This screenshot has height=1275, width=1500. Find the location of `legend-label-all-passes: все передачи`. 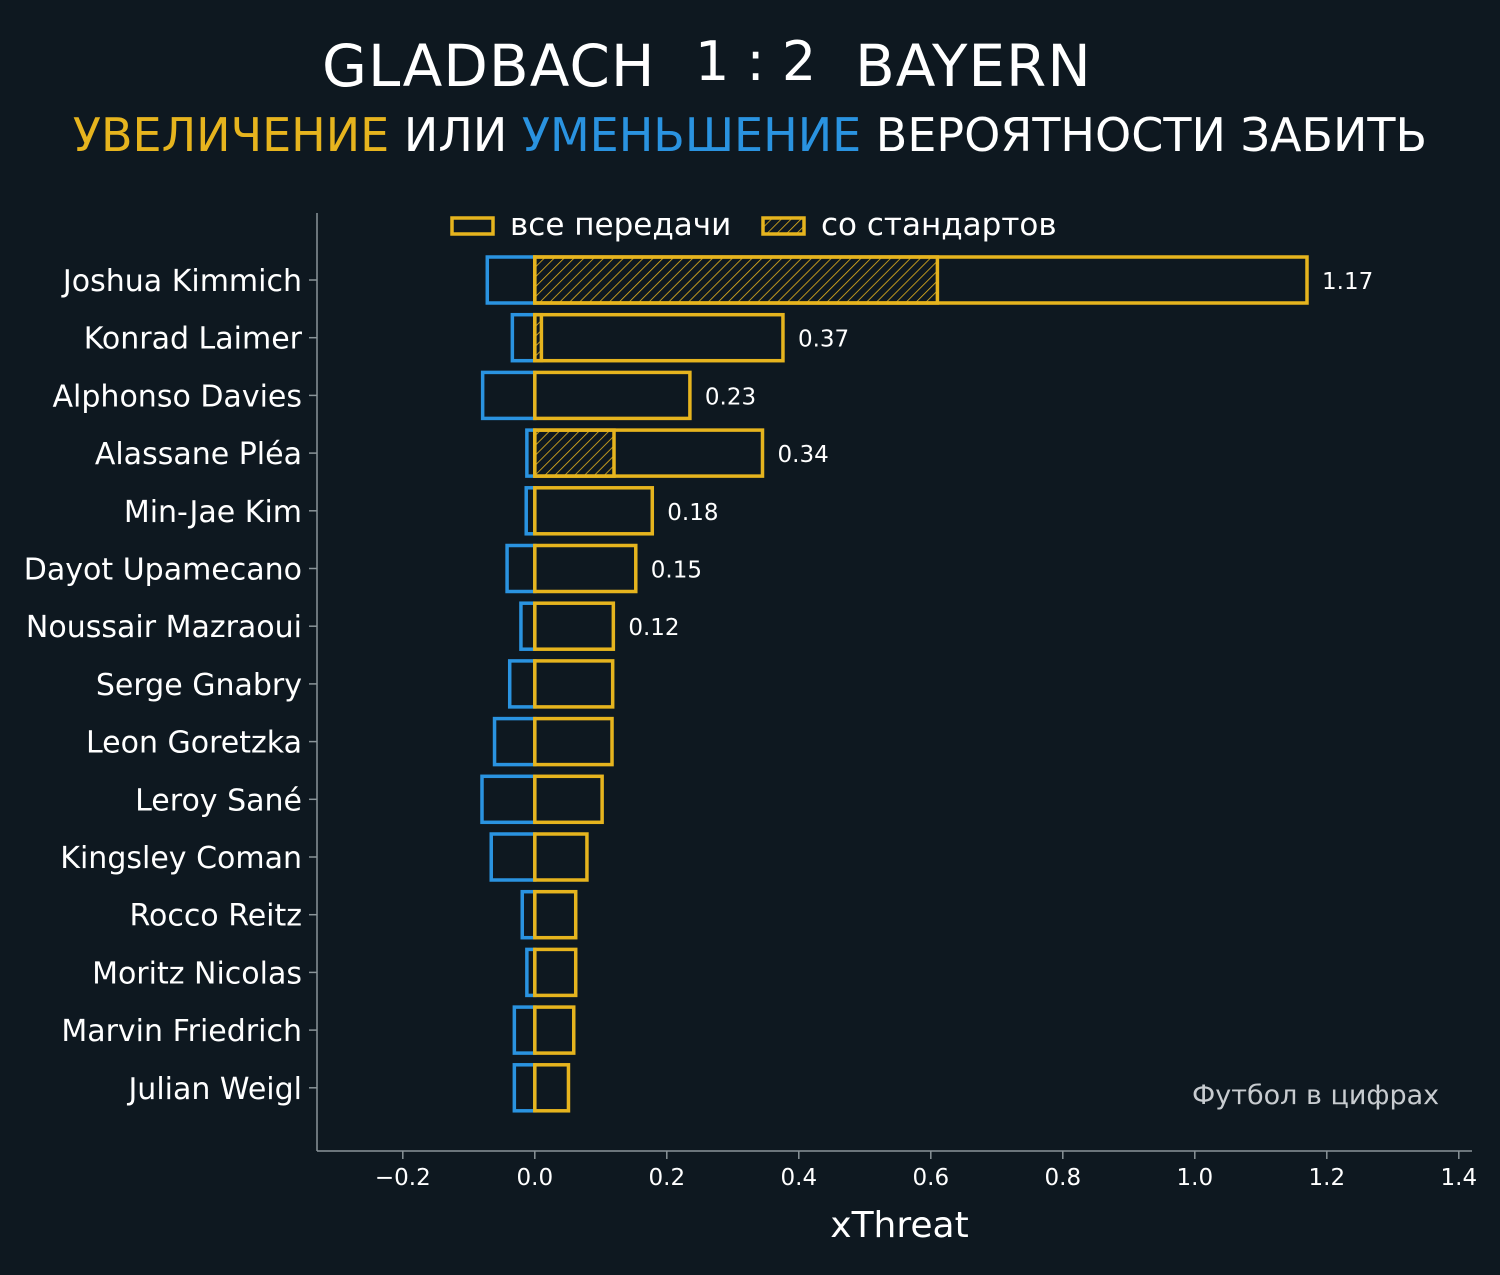

legend-label-all-passes: все передачи is located at coordinates (620, 225).